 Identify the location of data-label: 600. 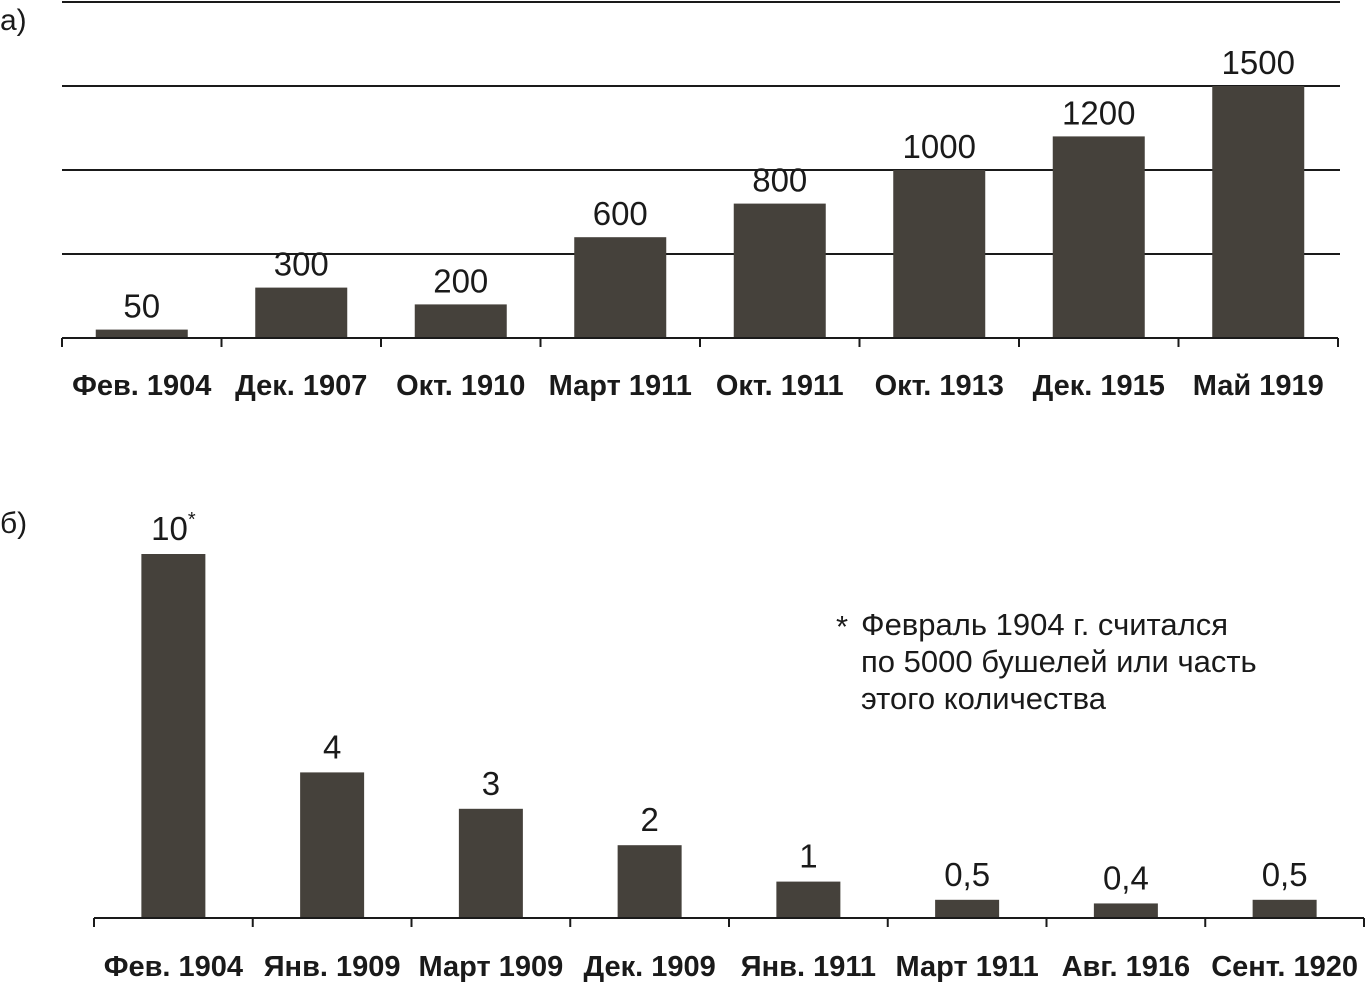
(620, 213).